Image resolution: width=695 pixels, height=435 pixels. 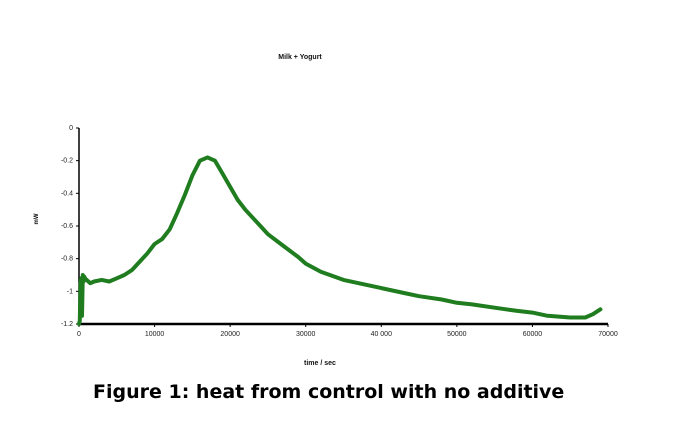 I want to click on y-tick-label: -0.4, so click(x=67, y=193).